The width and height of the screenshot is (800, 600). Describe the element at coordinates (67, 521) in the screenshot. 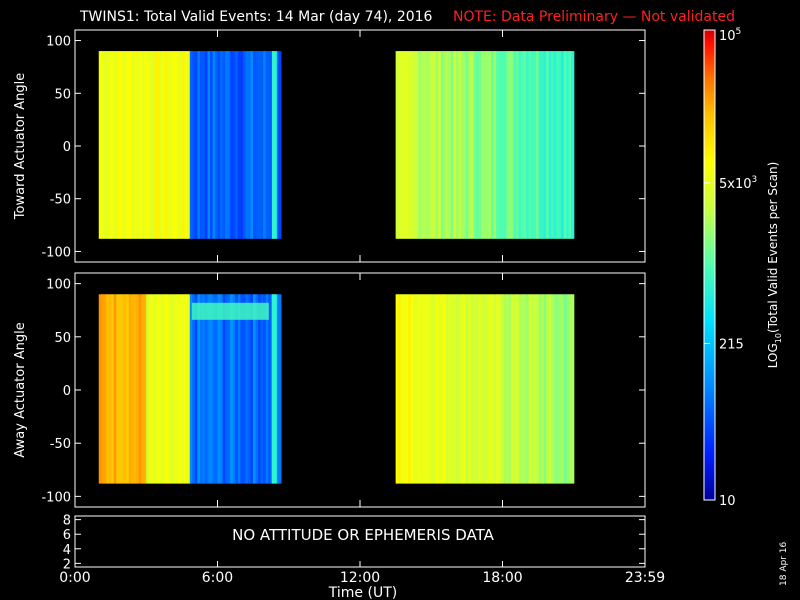

I see `y-tick-label: 8` at that location.